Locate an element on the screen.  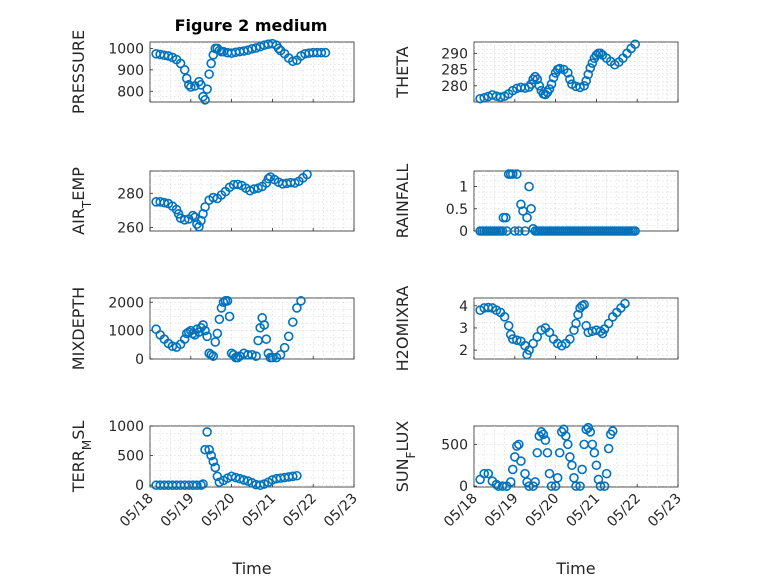
y-tick-label: 3 is located at coordinates (463, 329).